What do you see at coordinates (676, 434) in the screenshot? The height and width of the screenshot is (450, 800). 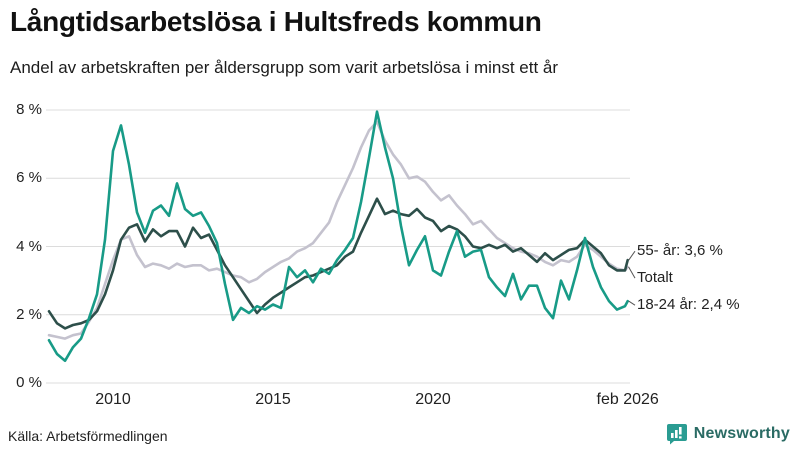 I see `bar-chart-bubble-icon` at bounding box center [676, 434].